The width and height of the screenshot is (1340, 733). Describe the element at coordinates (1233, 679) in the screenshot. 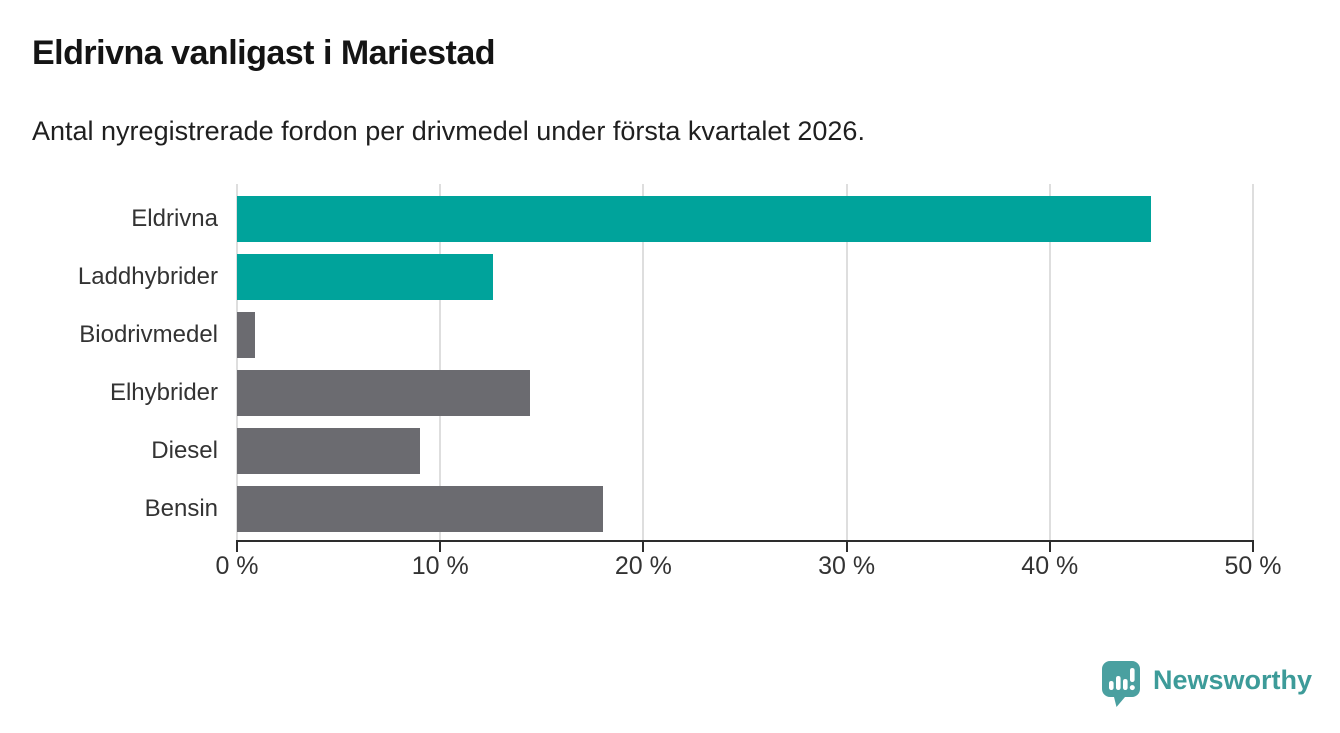

I see `logo-wordmark: Newsworthy` at that location.